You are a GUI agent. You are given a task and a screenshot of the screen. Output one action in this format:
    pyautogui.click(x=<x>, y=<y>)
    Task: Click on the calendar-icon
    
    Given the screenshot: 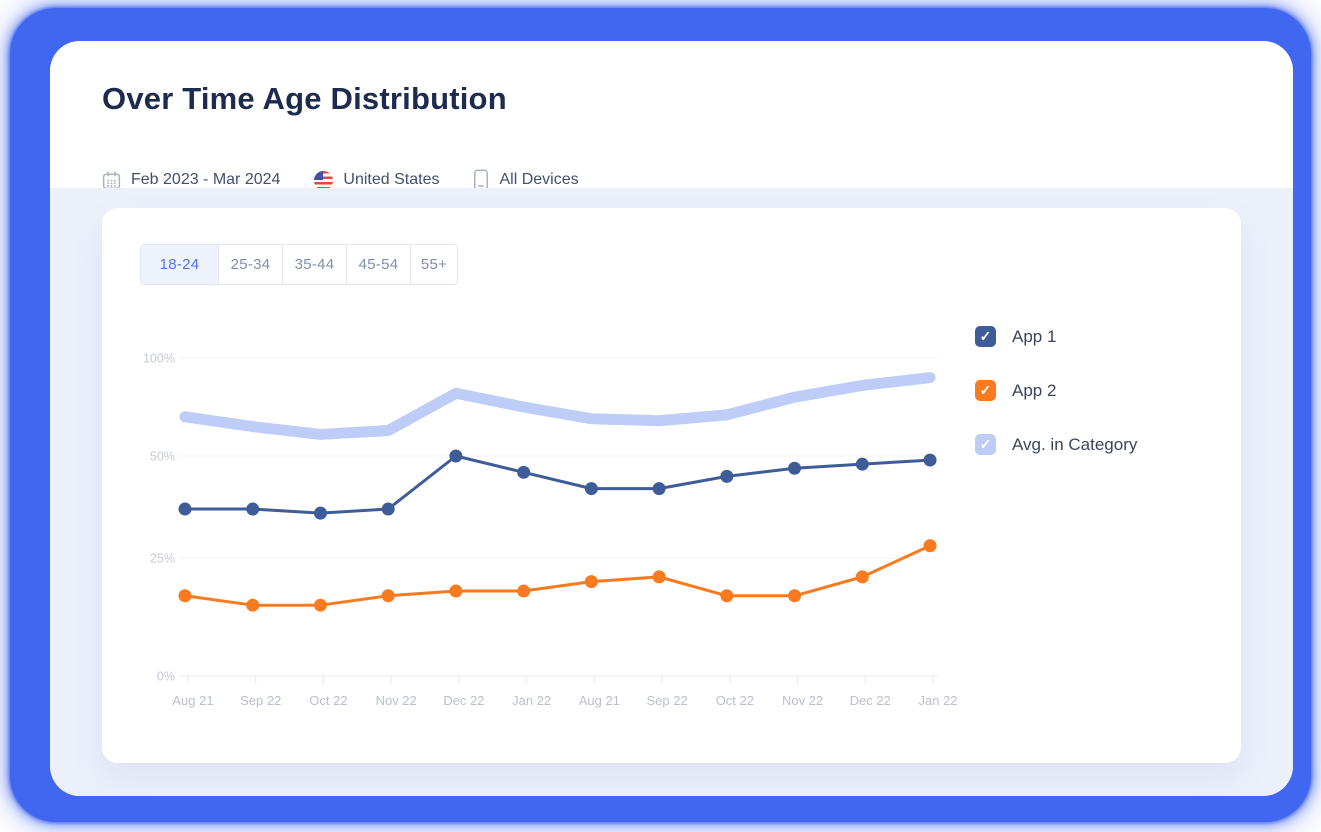 What is the action you would take?
    pyautogui.click(x=111, y=180)
    